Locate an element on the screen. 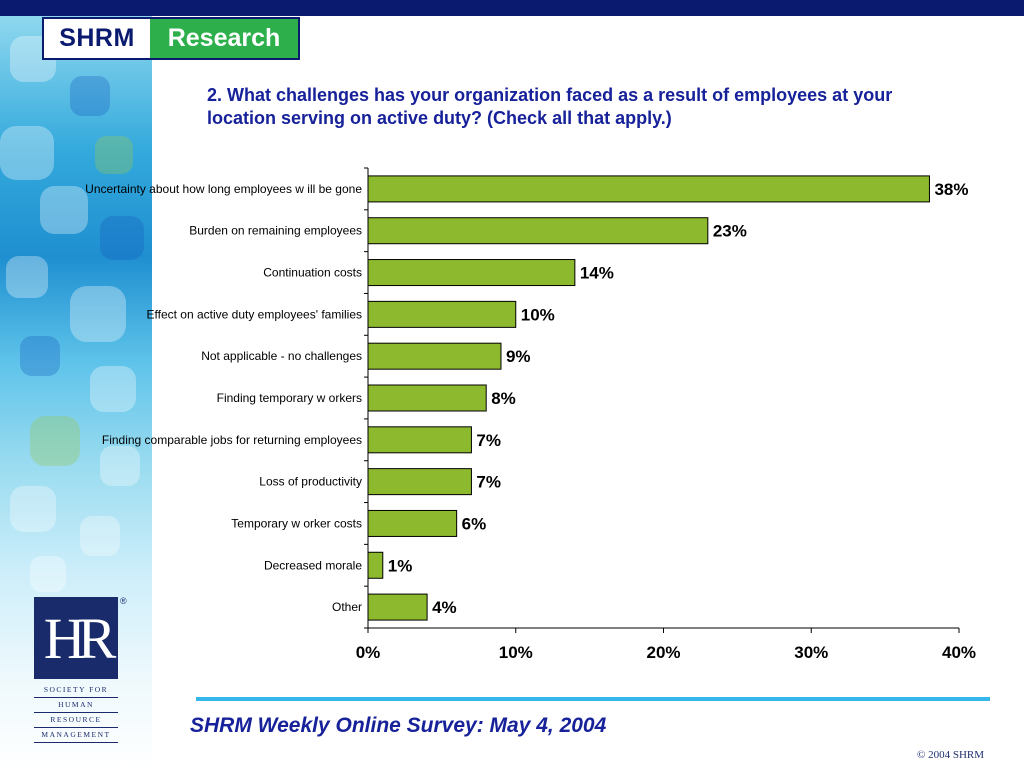 The image size is (1024, 768). category-label: Decreased morale is located at coordinates (313, 565).